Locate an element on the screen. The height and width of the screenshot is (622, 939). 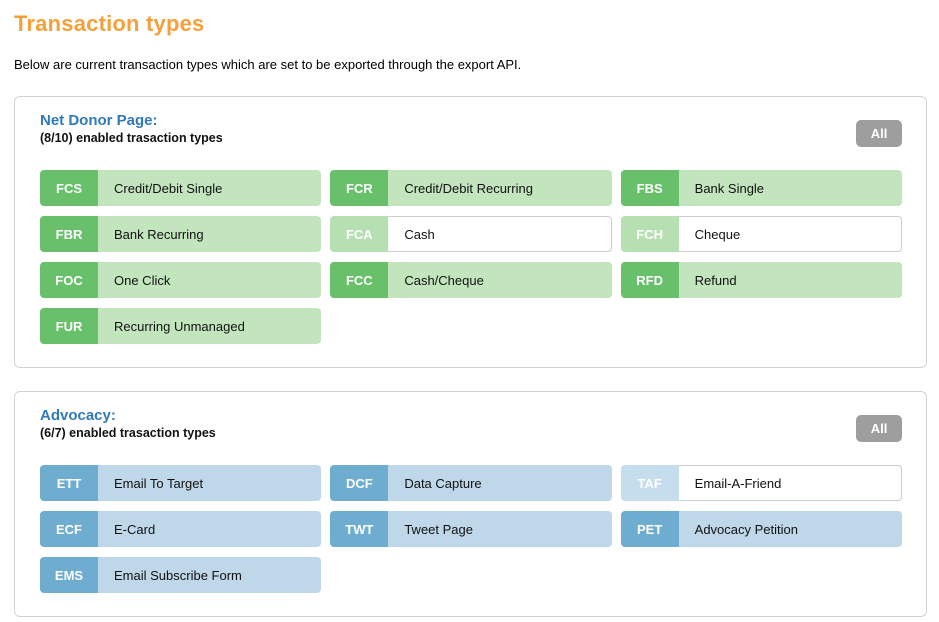
transaction-type-label: Tweet Page is located at coordinates (500, 529).